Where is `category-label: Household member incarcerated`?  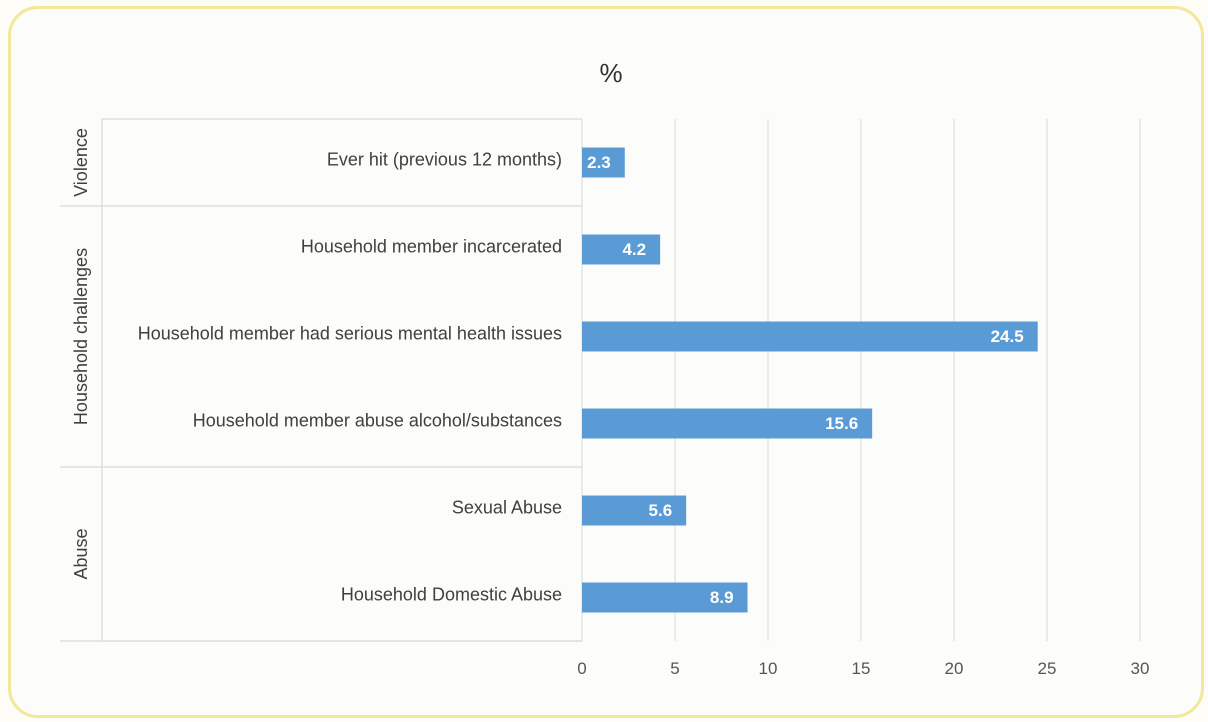
category-label: Household member incarcerated is located at coordinates (431, 246).